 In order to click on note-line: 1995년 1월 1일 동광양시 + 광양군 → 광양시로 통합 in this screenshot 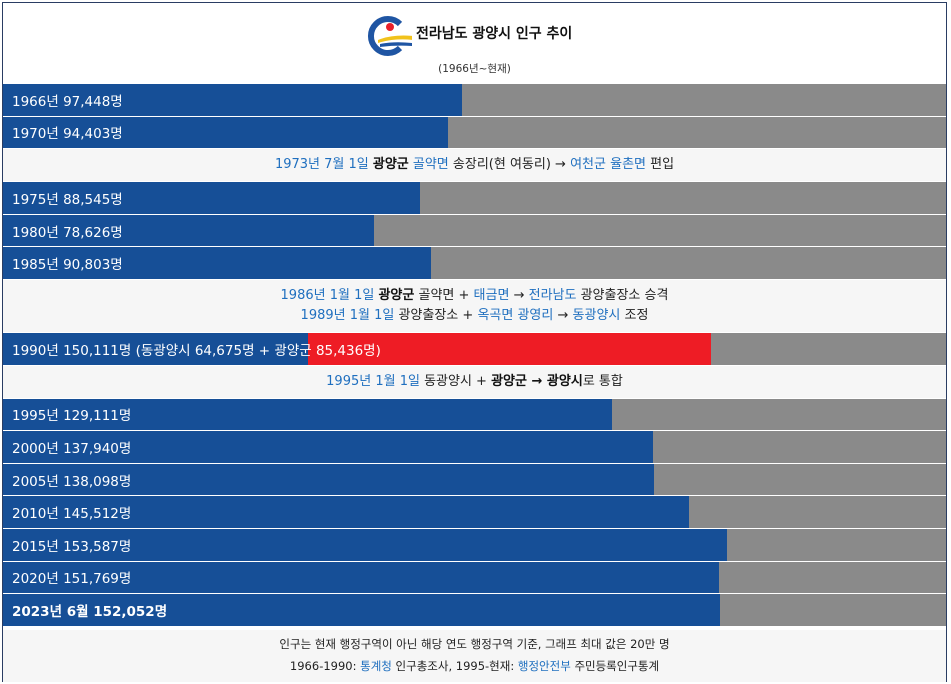, I will do `click(474, 382)`.